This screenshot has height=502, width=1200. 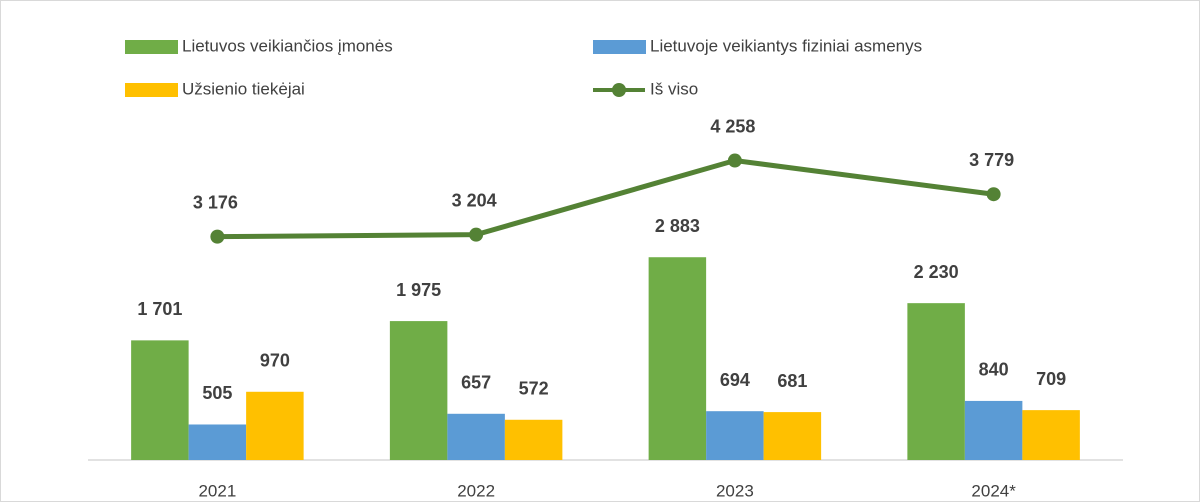 I want to click on data-label: 2 883, so click(x=677, y=226).